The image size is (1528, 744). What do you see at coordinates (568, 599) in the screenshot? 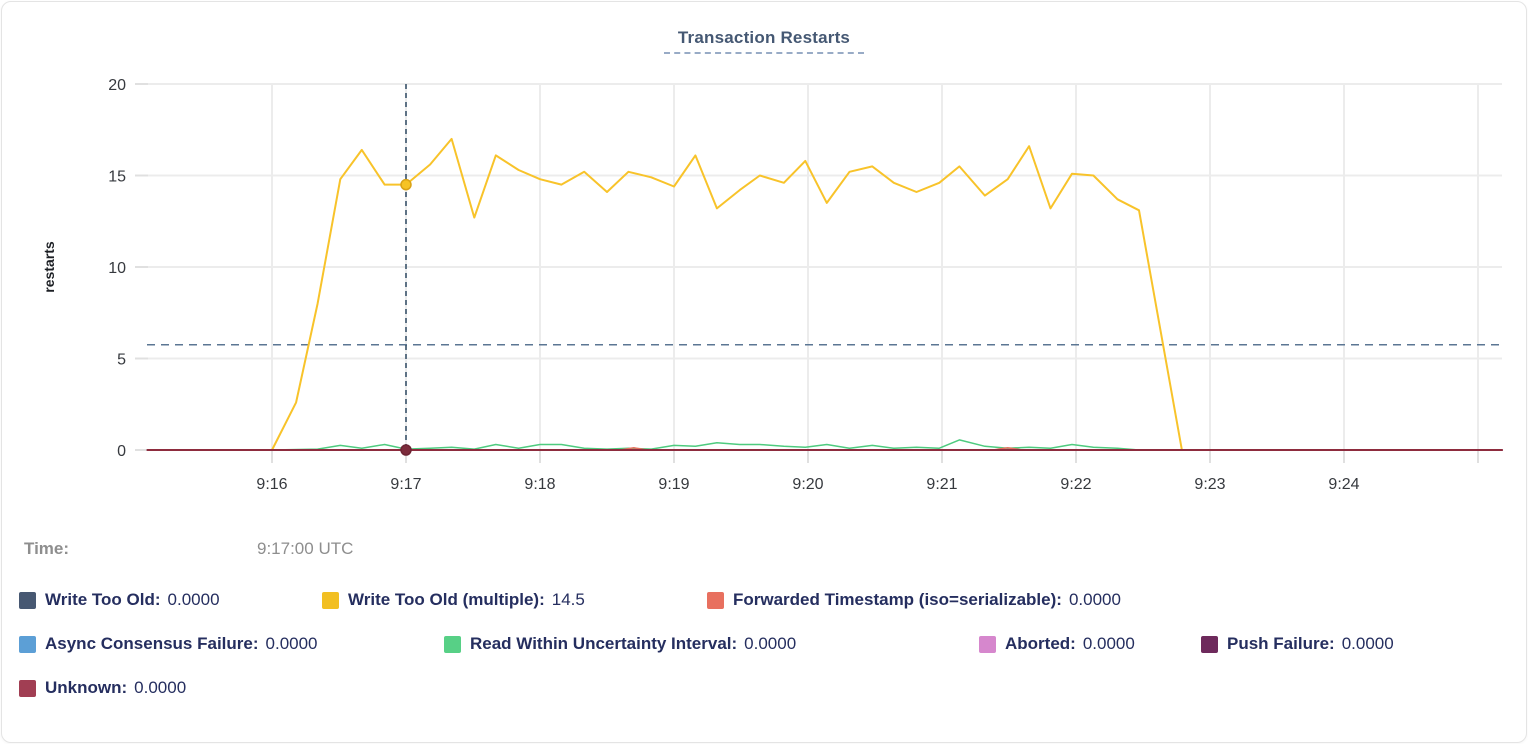
I see `legend-value: 14.5` at bounding box center [568, 599].